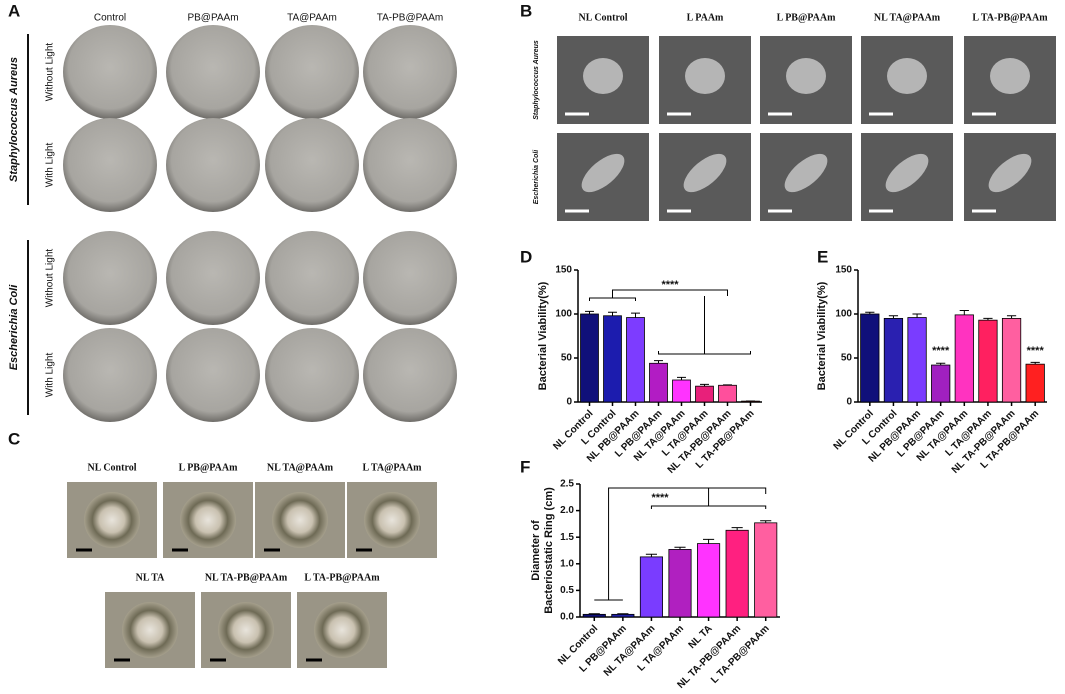 This screenshot has height=694, width=1065. What do you see at coordinates (342, 577) in the screenshot?
I see `image-label: L TA-PB@PAAm` at bounding box center [342, 577].